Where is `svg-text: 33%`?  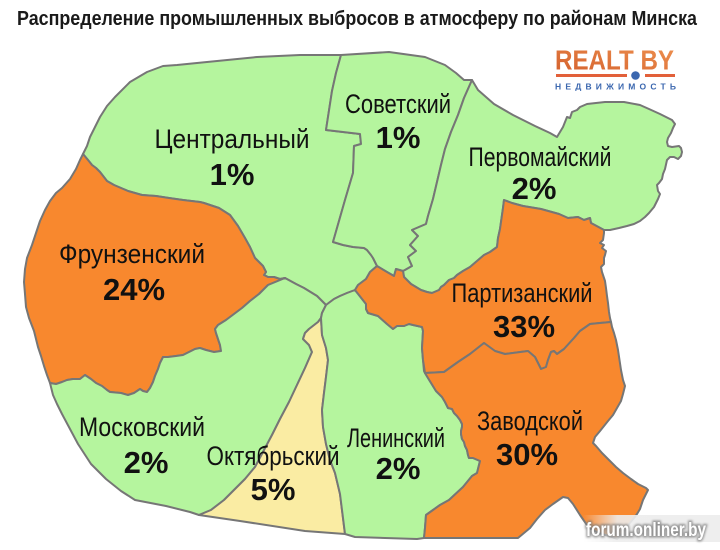 svg-text: 33% is located at coordinates (524, 326).